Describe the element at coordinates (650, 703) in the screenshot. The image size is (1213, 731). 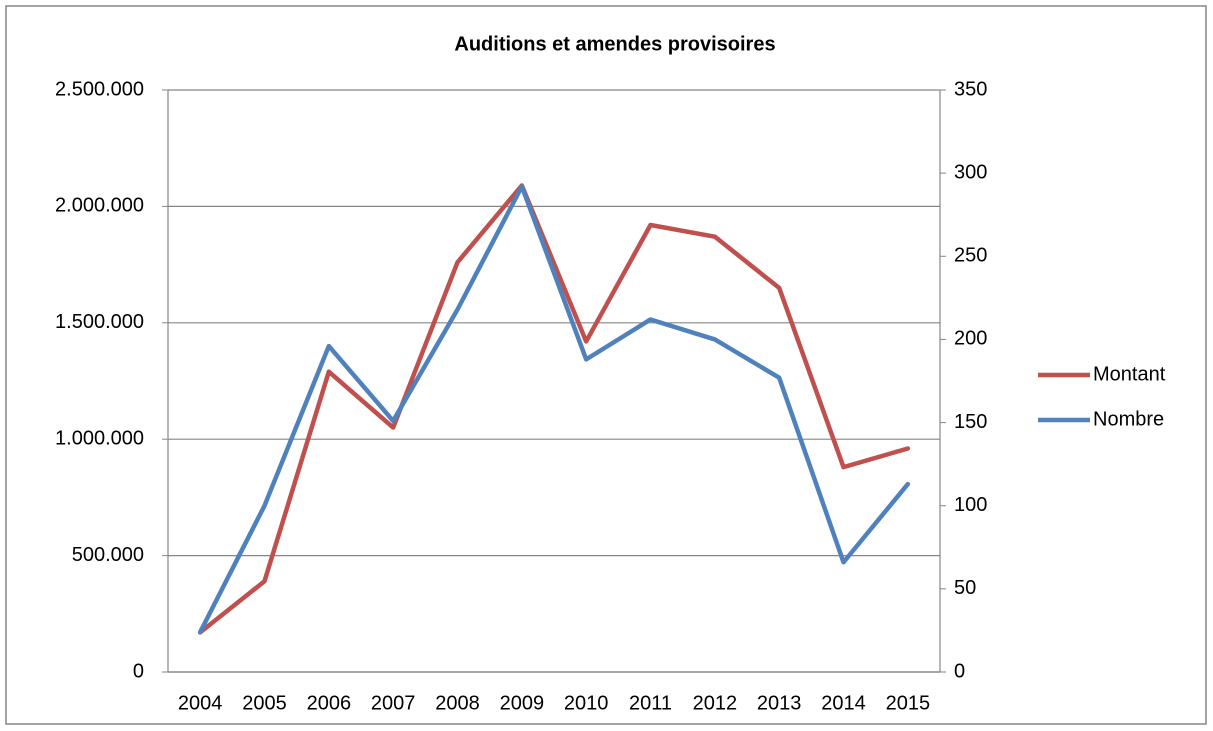
I see `x-tick-label: 2011` at that location.